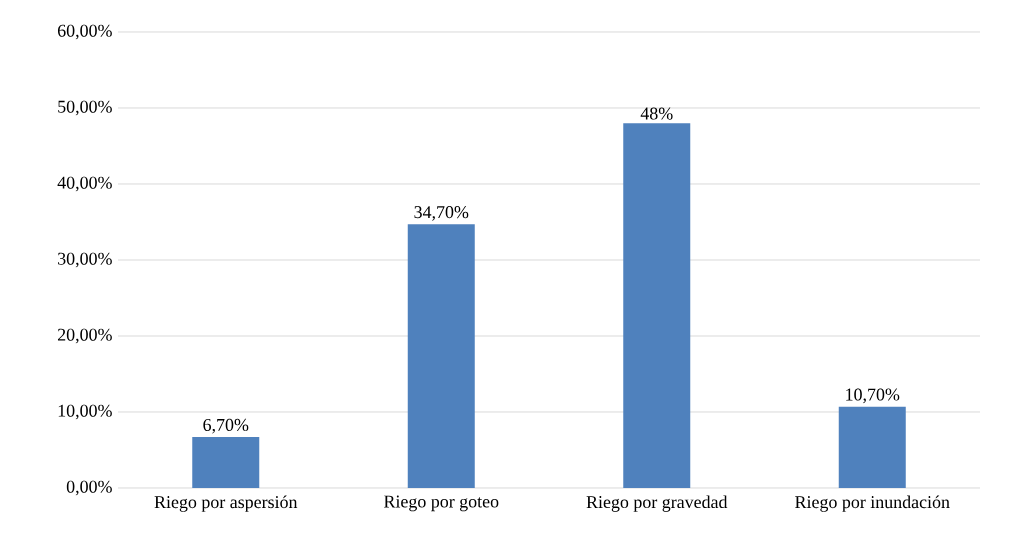 This screenshot has height=540, width=1009. I want to click on y-tick-label: 40,00%, so click(84, 184).